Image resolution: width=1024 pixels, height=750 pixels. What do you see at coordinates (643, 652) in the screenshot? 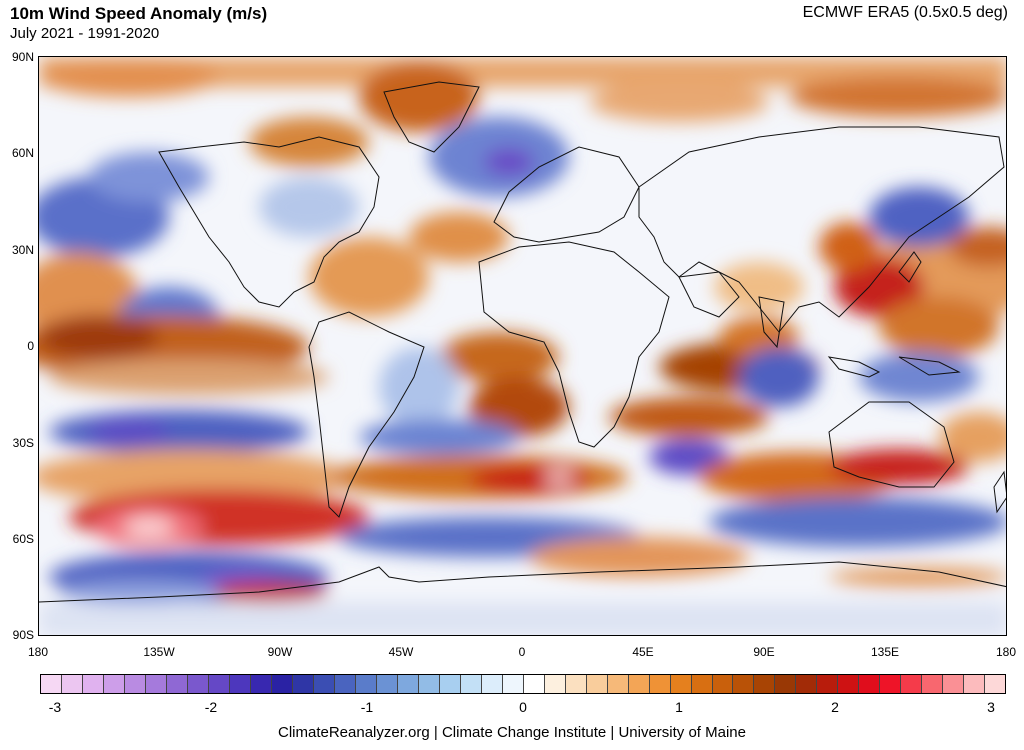
I see `lon-label-45e: 45E` at bounding box center [643, 652].